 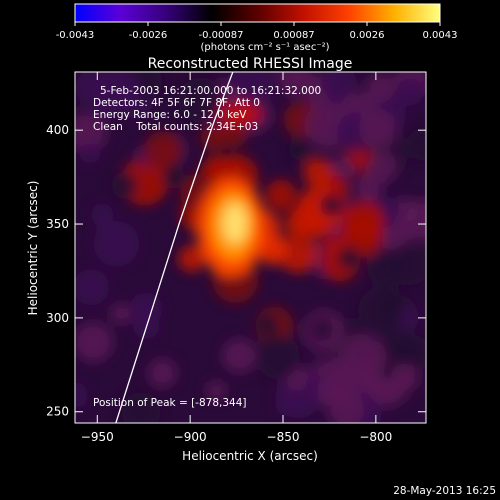 I want to click on chart-title: Reconstructed RHESSI Image, so click(x=250, y=64).